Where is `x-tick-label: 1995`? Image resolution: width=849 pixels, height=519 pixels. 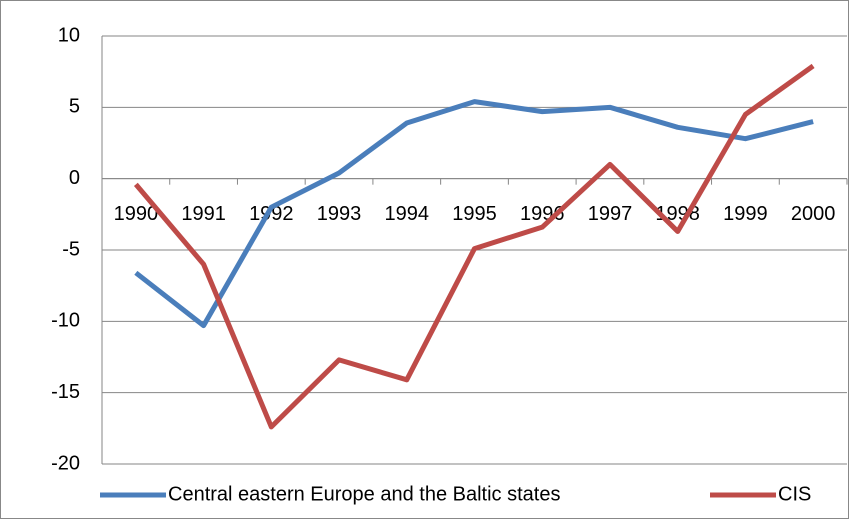 x-tick-label: 1995 is located at coordinates (474, 214).